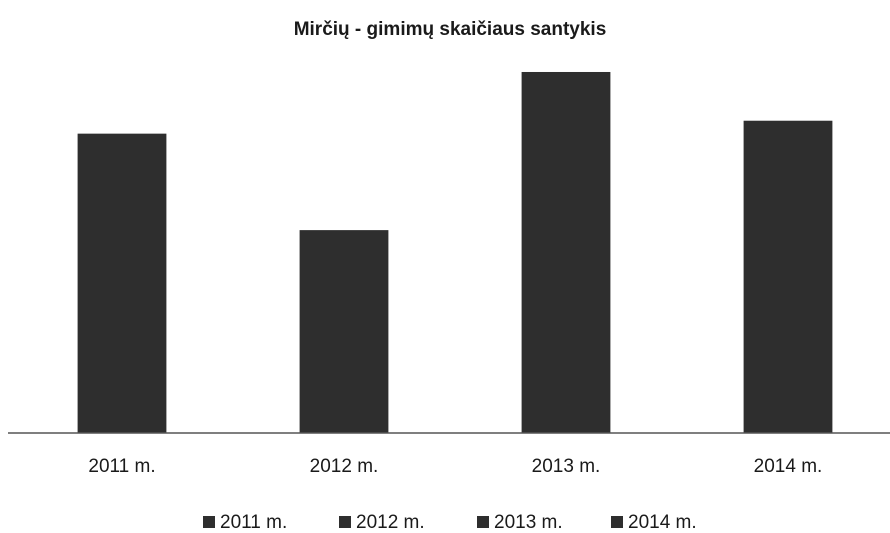 This screenshot has height=533, width=890. Describe the element at coordinates (253, 522) in the screenshot. I see `legend-label: 2011 m.` at that location.